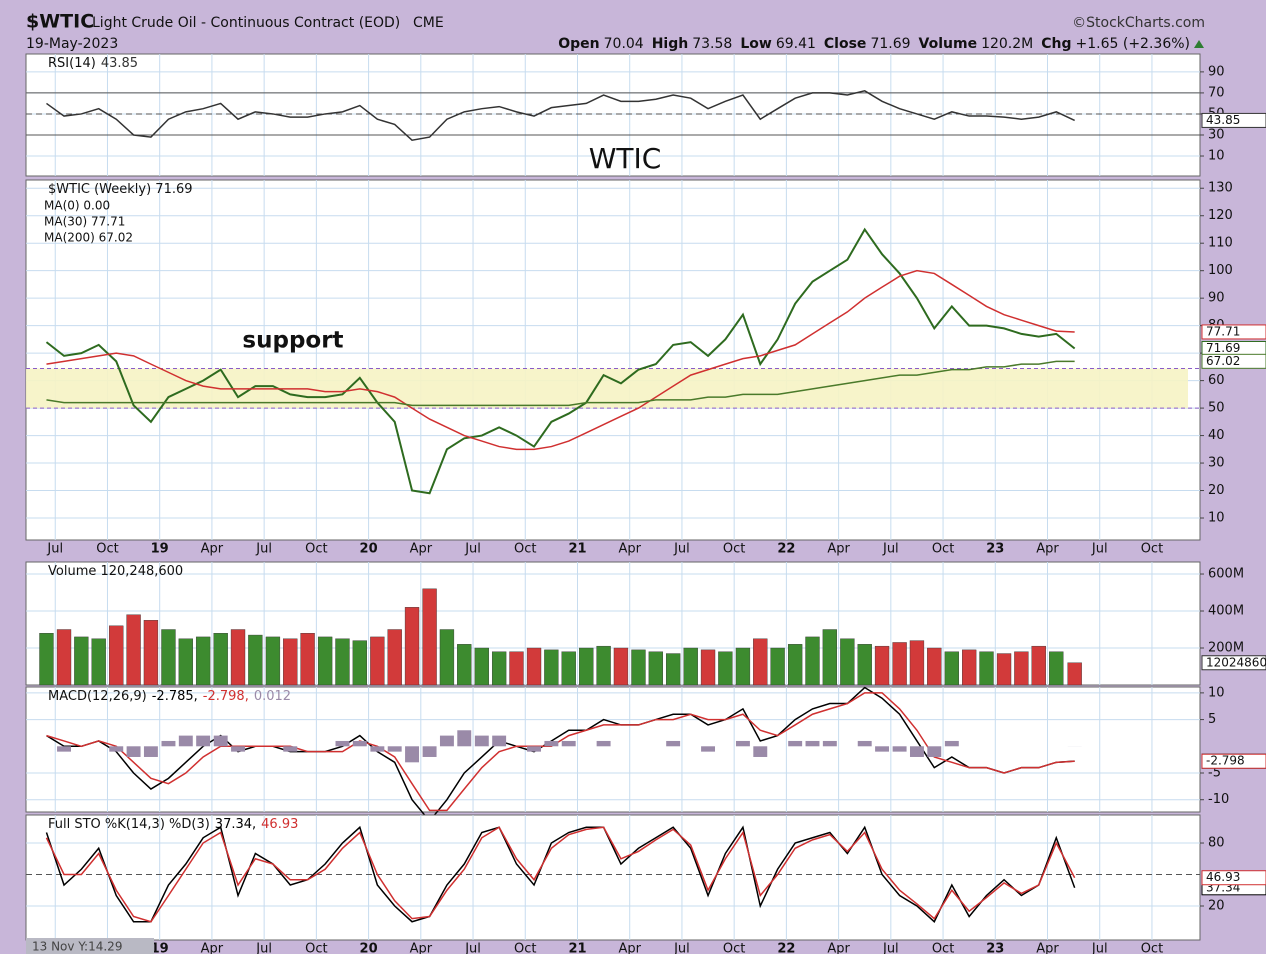 The width and height of the screenshot is (1266, 954). I want to click on quote-label: Chg, so click(1056, 44).